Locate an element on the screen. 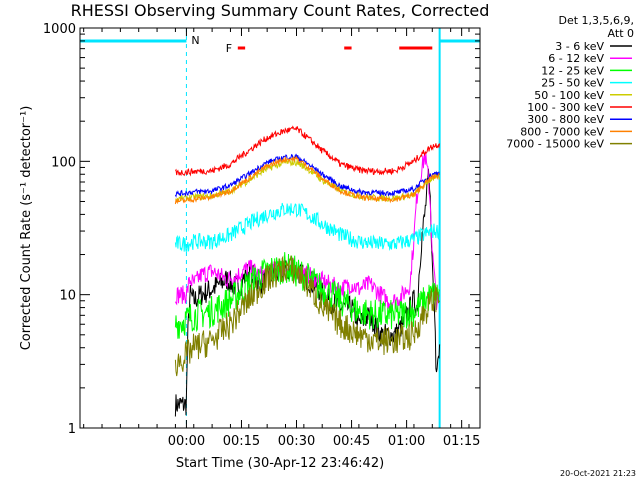 The image size is (640, 480). y-tick-label: 1000 is located at coordinates (59, 29).